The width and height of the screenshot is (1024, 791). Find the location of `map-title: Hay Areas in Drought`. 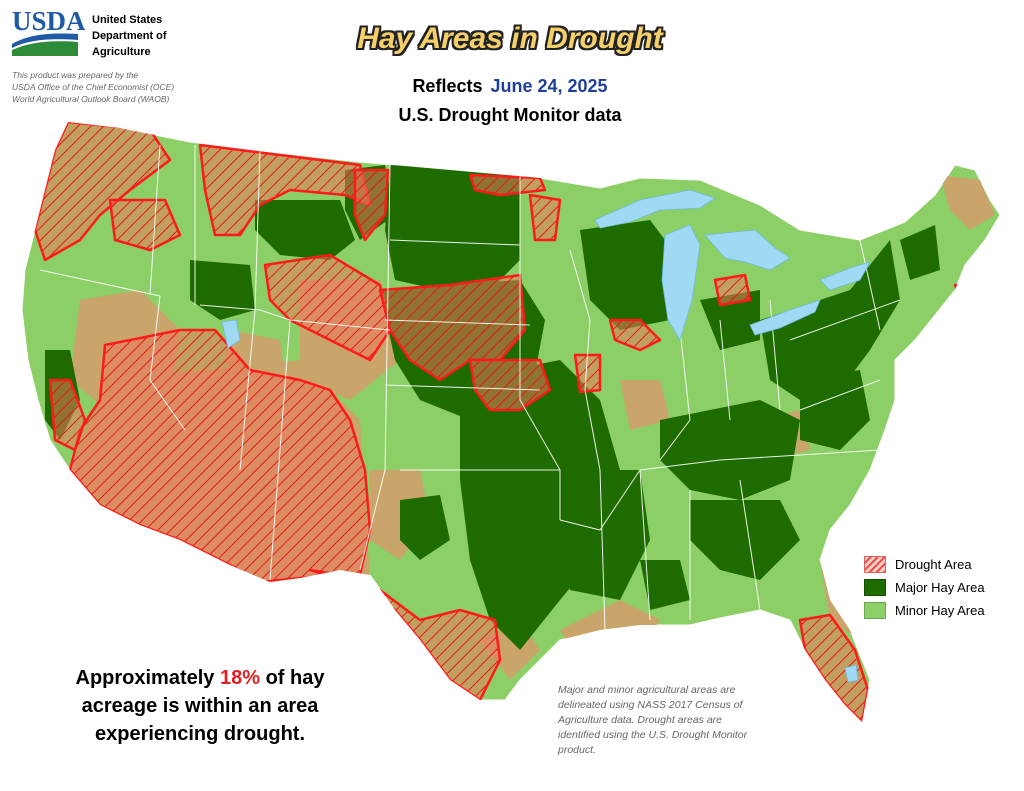

map-title: Hay Areas in Drought is located at coordinates (510, 38).